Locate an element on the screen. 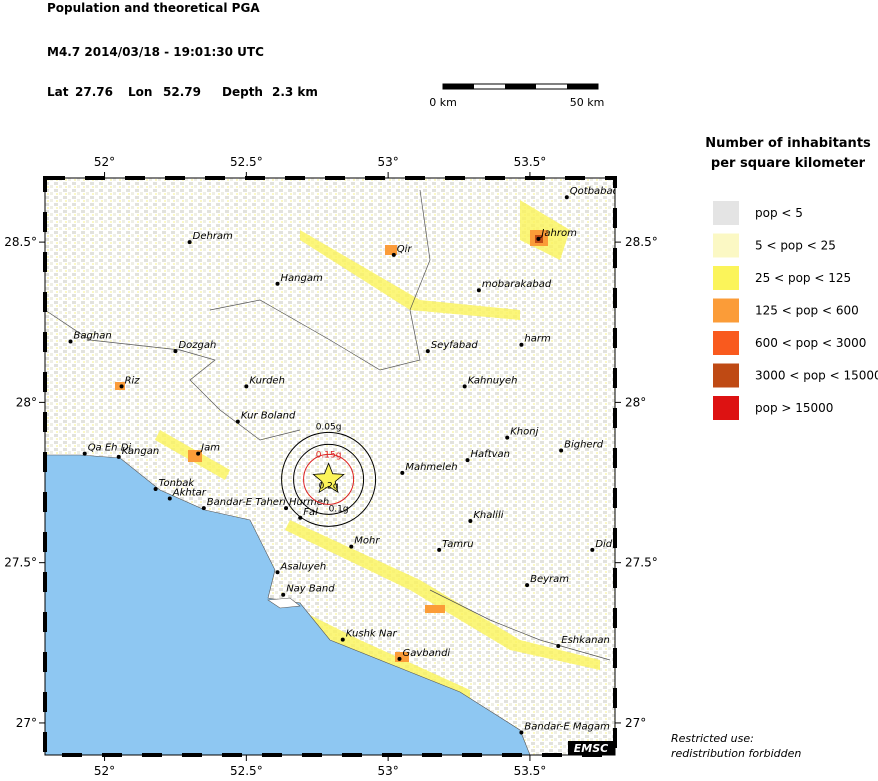  city-label: Eshkanan is located at coordinates (585, 640).